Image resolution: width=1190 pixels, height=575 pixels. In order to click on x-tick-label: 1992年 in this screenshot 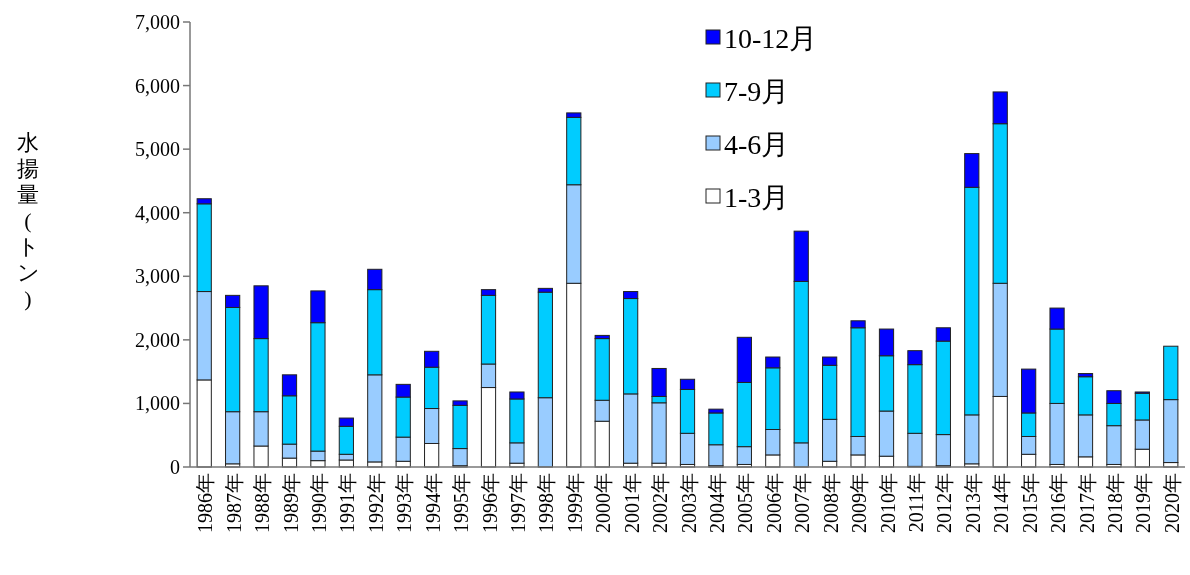, I will do `click(375, 503)`.